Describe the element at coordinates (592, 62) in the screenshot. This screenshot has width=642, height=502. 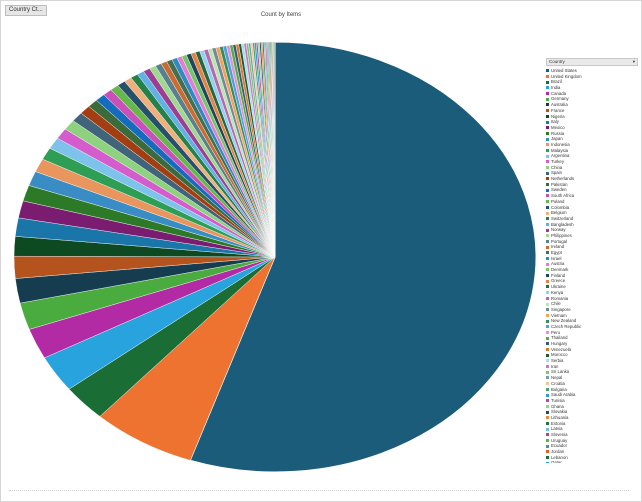
I see `legend-header: Country ▾` at that location.